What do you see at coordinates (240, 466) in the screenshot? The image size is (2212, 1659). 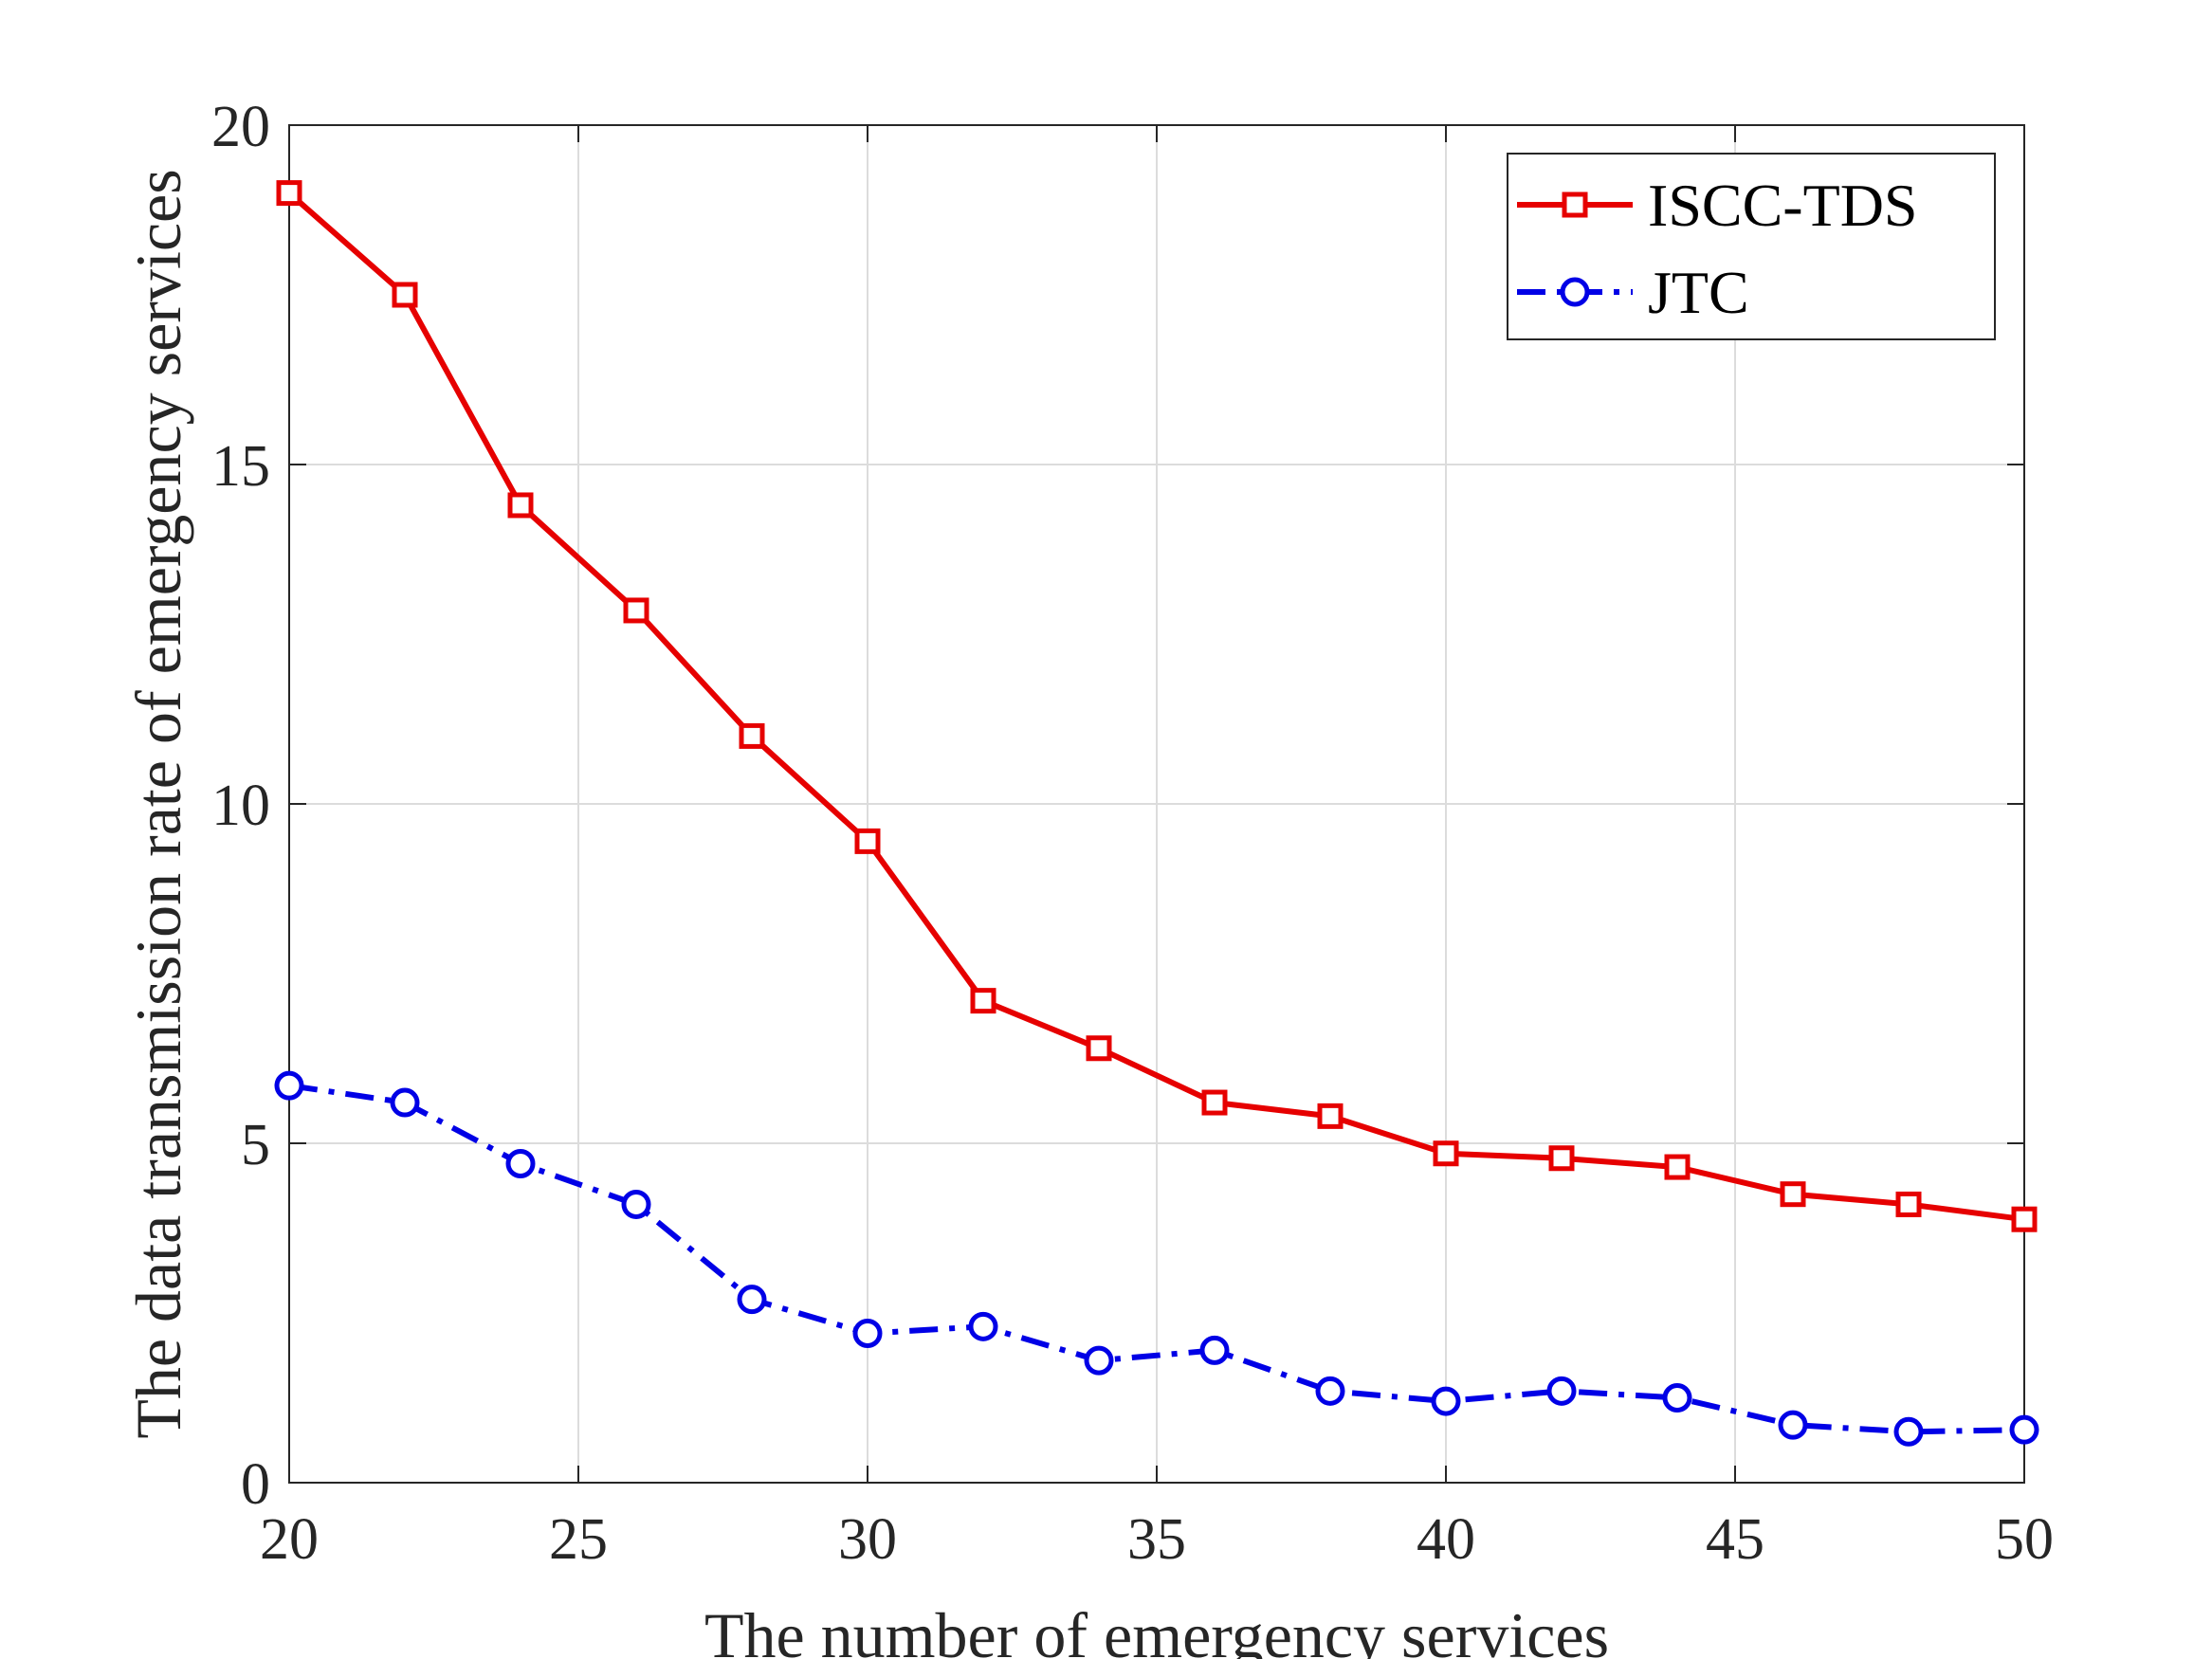 I see `y-tick-label: 15` at bounding box center [240, 466].